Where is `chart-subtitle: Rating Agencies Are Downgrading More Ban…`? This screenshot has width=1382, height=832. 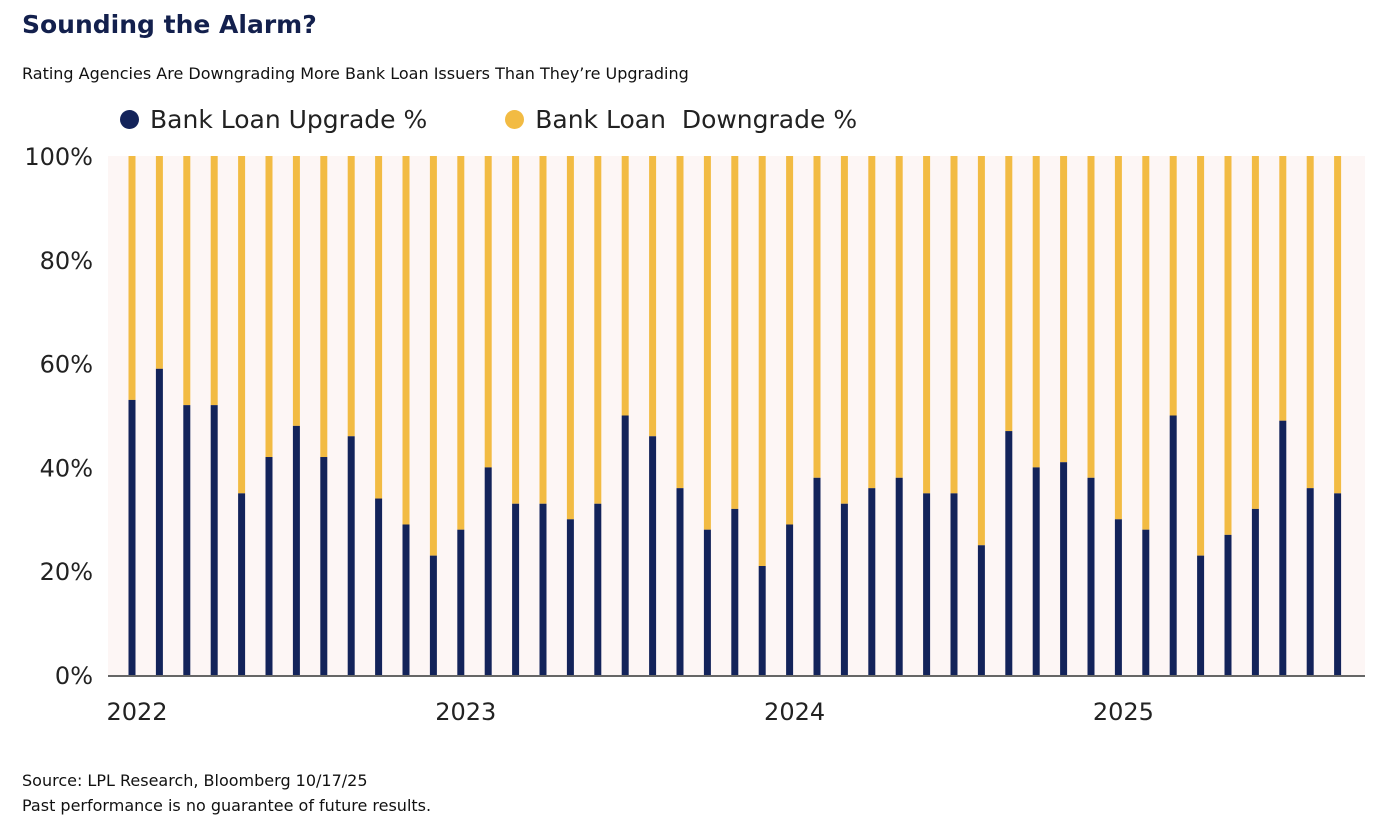
chart-subtitle: Rating Agencies Are Downgrading More Ban… is located at coordinates (355, 73).